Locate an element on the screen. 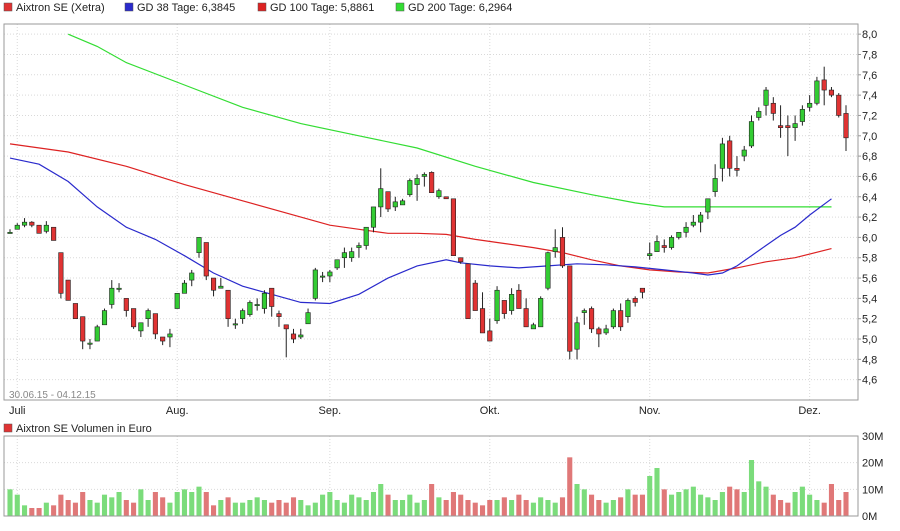 The height and width of the screenshot is (531, 900). volume-legend: Aixtron SE Volumen in Euro is located at coordinates (77, 429).